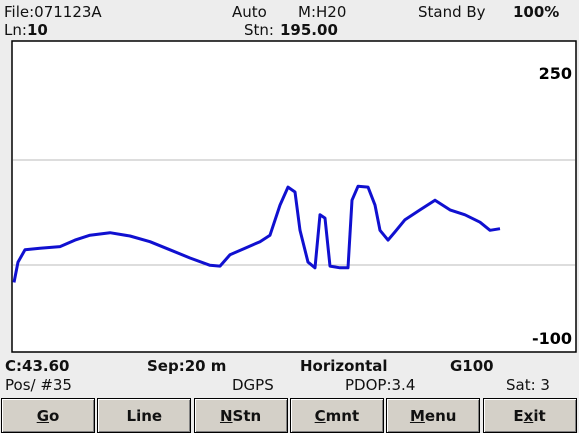 This screenshot has height=433, width=579. What do you see at coordinates (555, 73) in the screenshot?
I see `y-tick-label: 250` at bounding box center [555, 73].